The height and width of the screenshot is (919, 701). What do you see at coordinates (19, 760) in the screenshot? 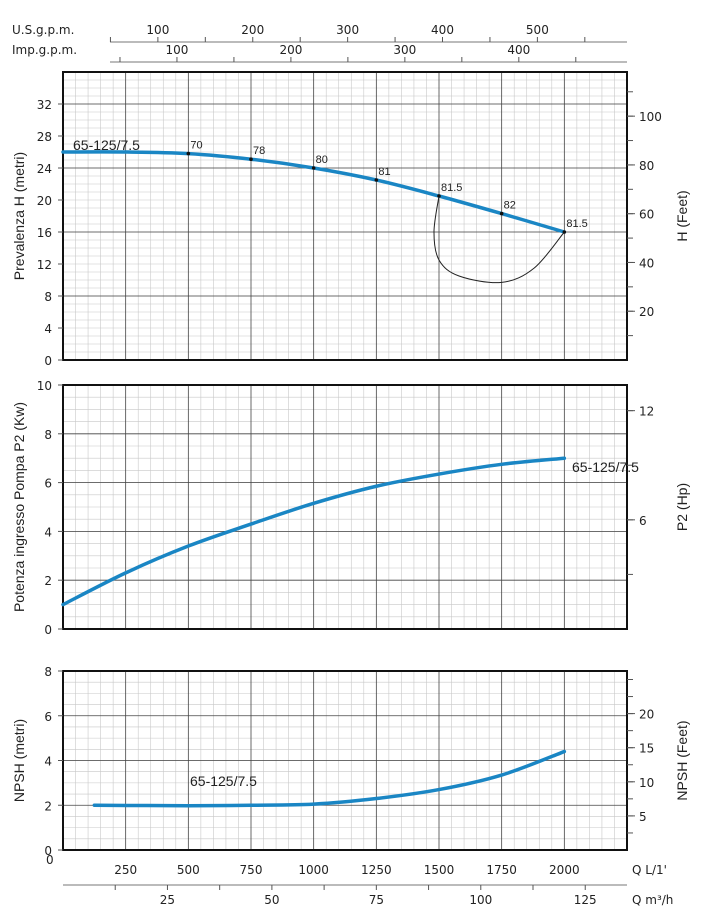
I see `y-axis-title: NPSH (metri)` at bounding box center [19, 760].